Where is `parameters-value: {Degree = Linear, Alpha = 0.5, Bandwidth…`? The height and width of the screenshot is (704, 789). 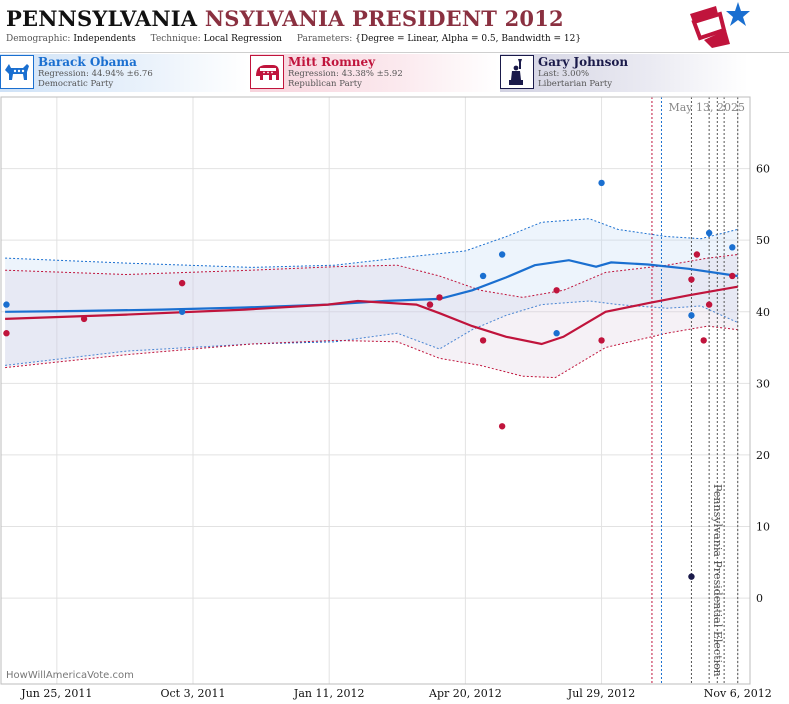 parameters-value: {Degree = Linear, Alpha = 0.5, Bandwidth… is located at coordinates (468, 39).